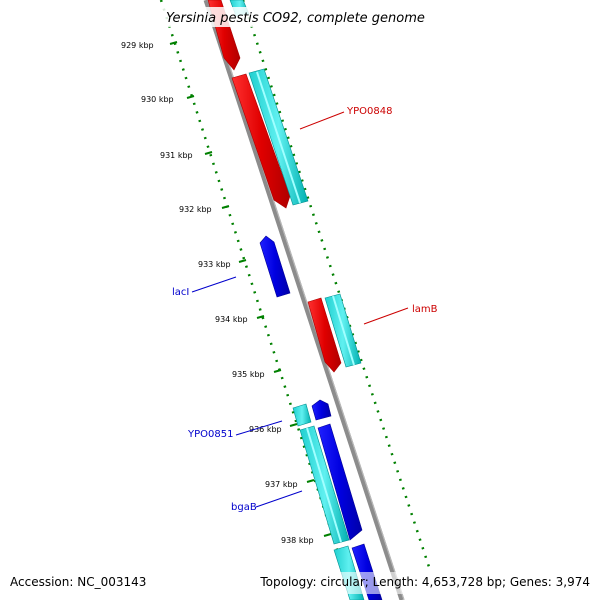 The width and height of the screenshot is (600, 600). Describe the element at coordinates (214, 284) in the screenshot. I see `label-leader-laci` at that location.